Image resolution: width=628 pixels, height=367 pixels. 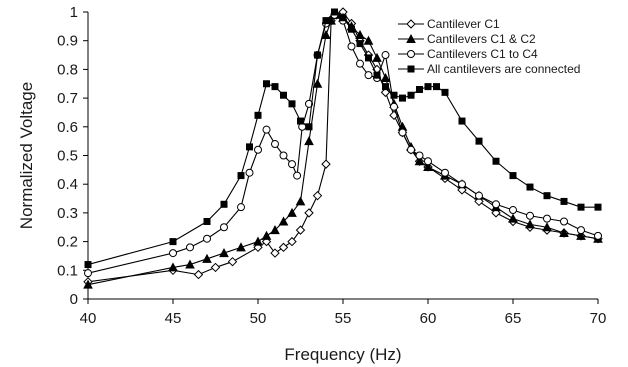 What do you see at coordinates (467, 39) in the screenshot?
I see `legend-item: Cantilevers C1 & C2` at bounding box center [467, 39].